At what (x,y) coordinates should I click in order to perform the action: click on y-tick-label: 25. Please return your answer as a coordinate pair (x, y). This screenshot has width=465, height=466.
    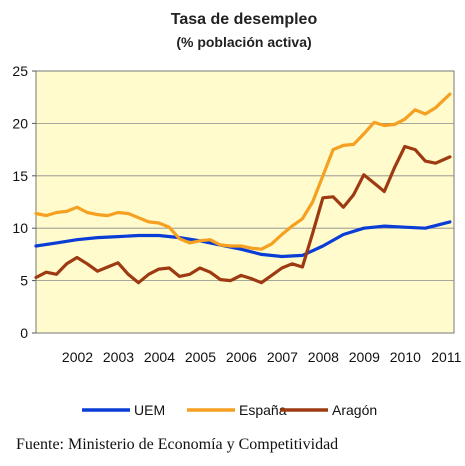
    Looking at the image, I should click on (20, 71).